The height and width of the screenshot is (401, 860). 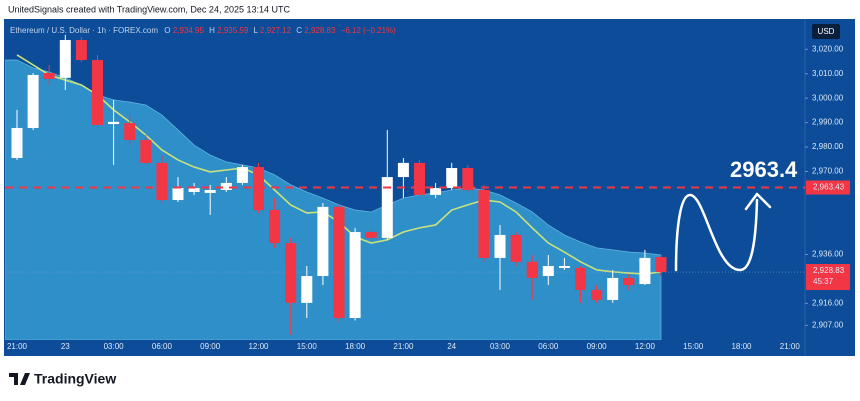 I want to click on price-line-label: 2,963.43, so click(x=829, y=187).